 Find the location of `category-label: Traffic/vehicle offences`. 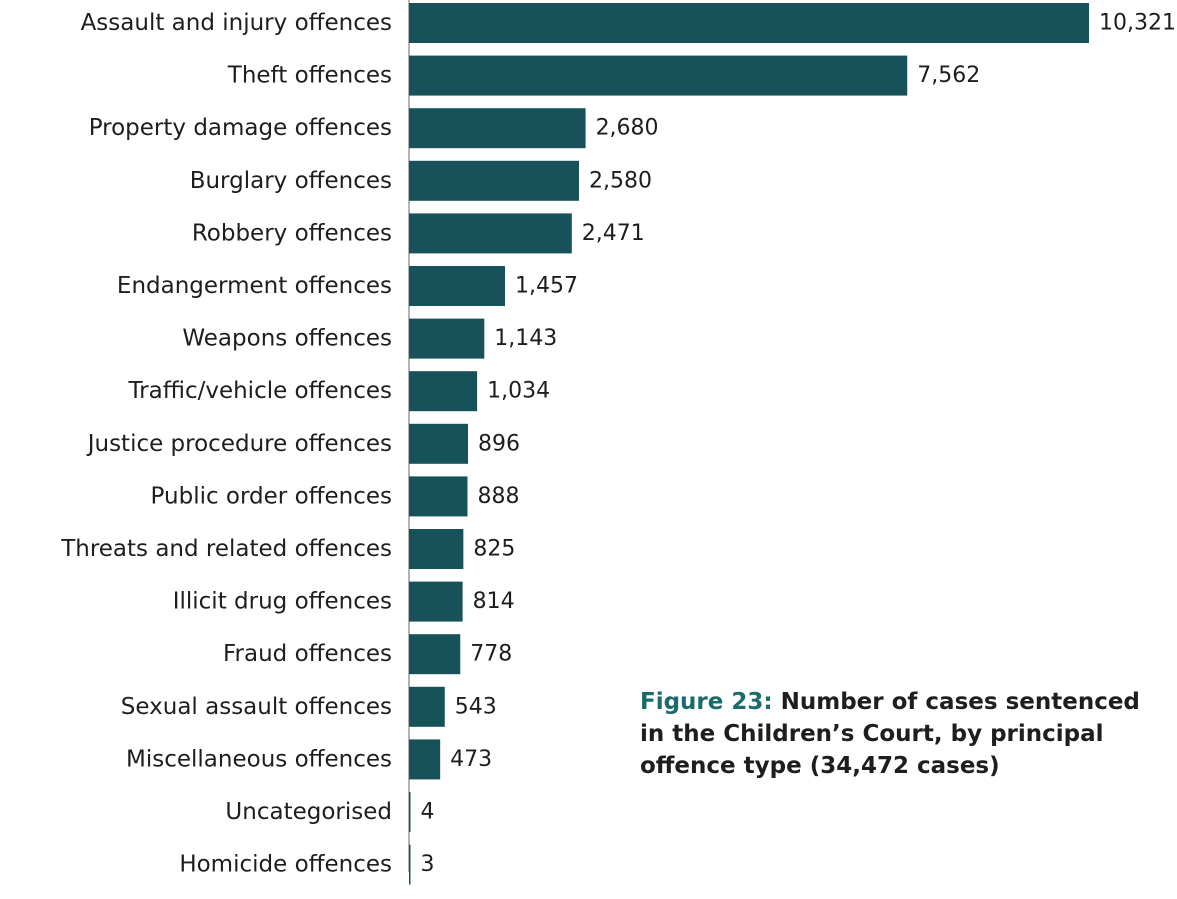

category-label: Traffic/vehicle offences is located at coordinates (259, 391).